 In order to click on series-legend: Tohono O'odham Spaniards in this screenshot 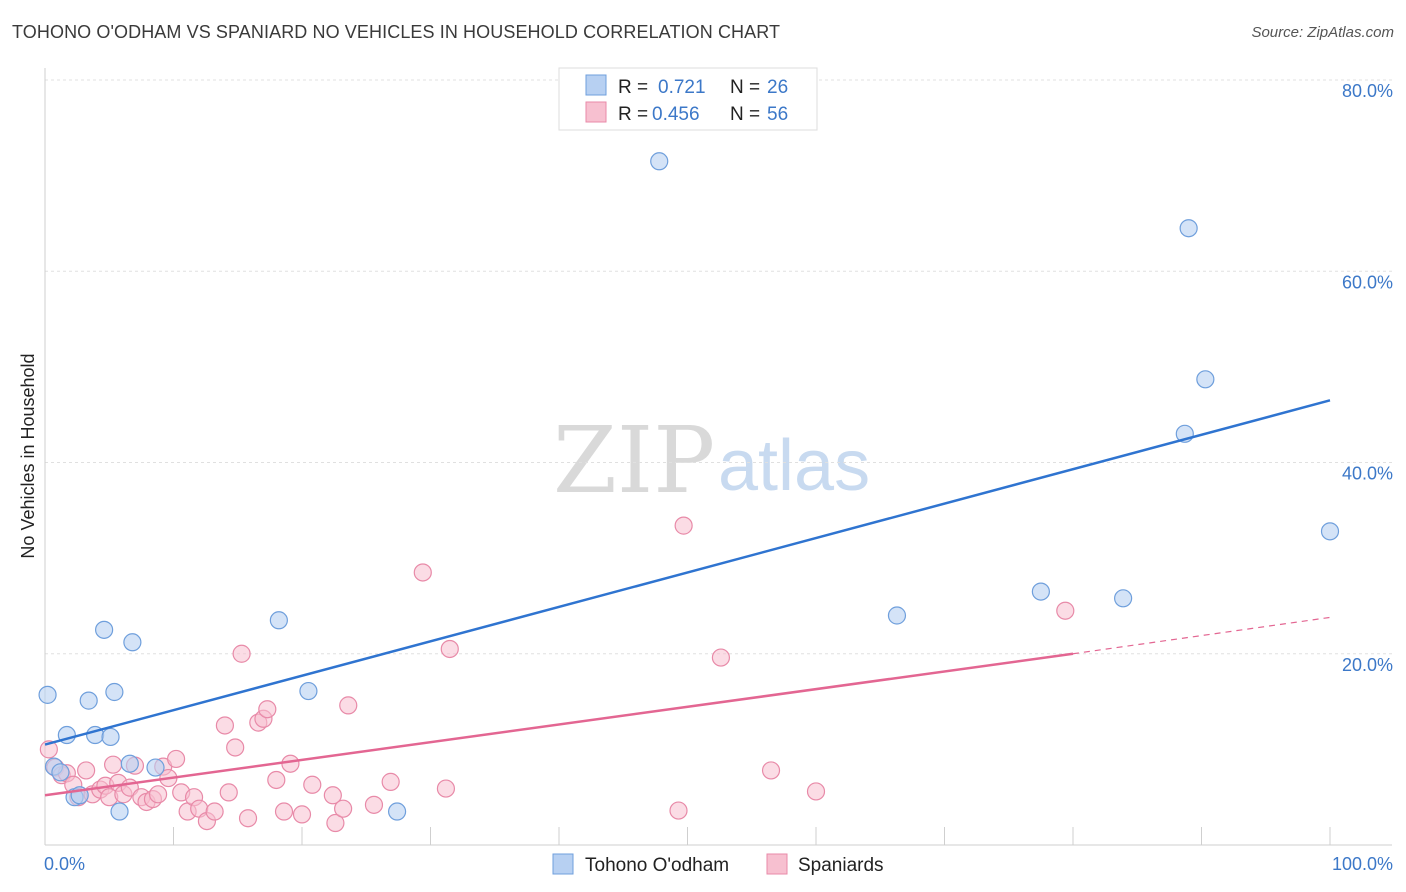, I will do `click(718, 864)`.